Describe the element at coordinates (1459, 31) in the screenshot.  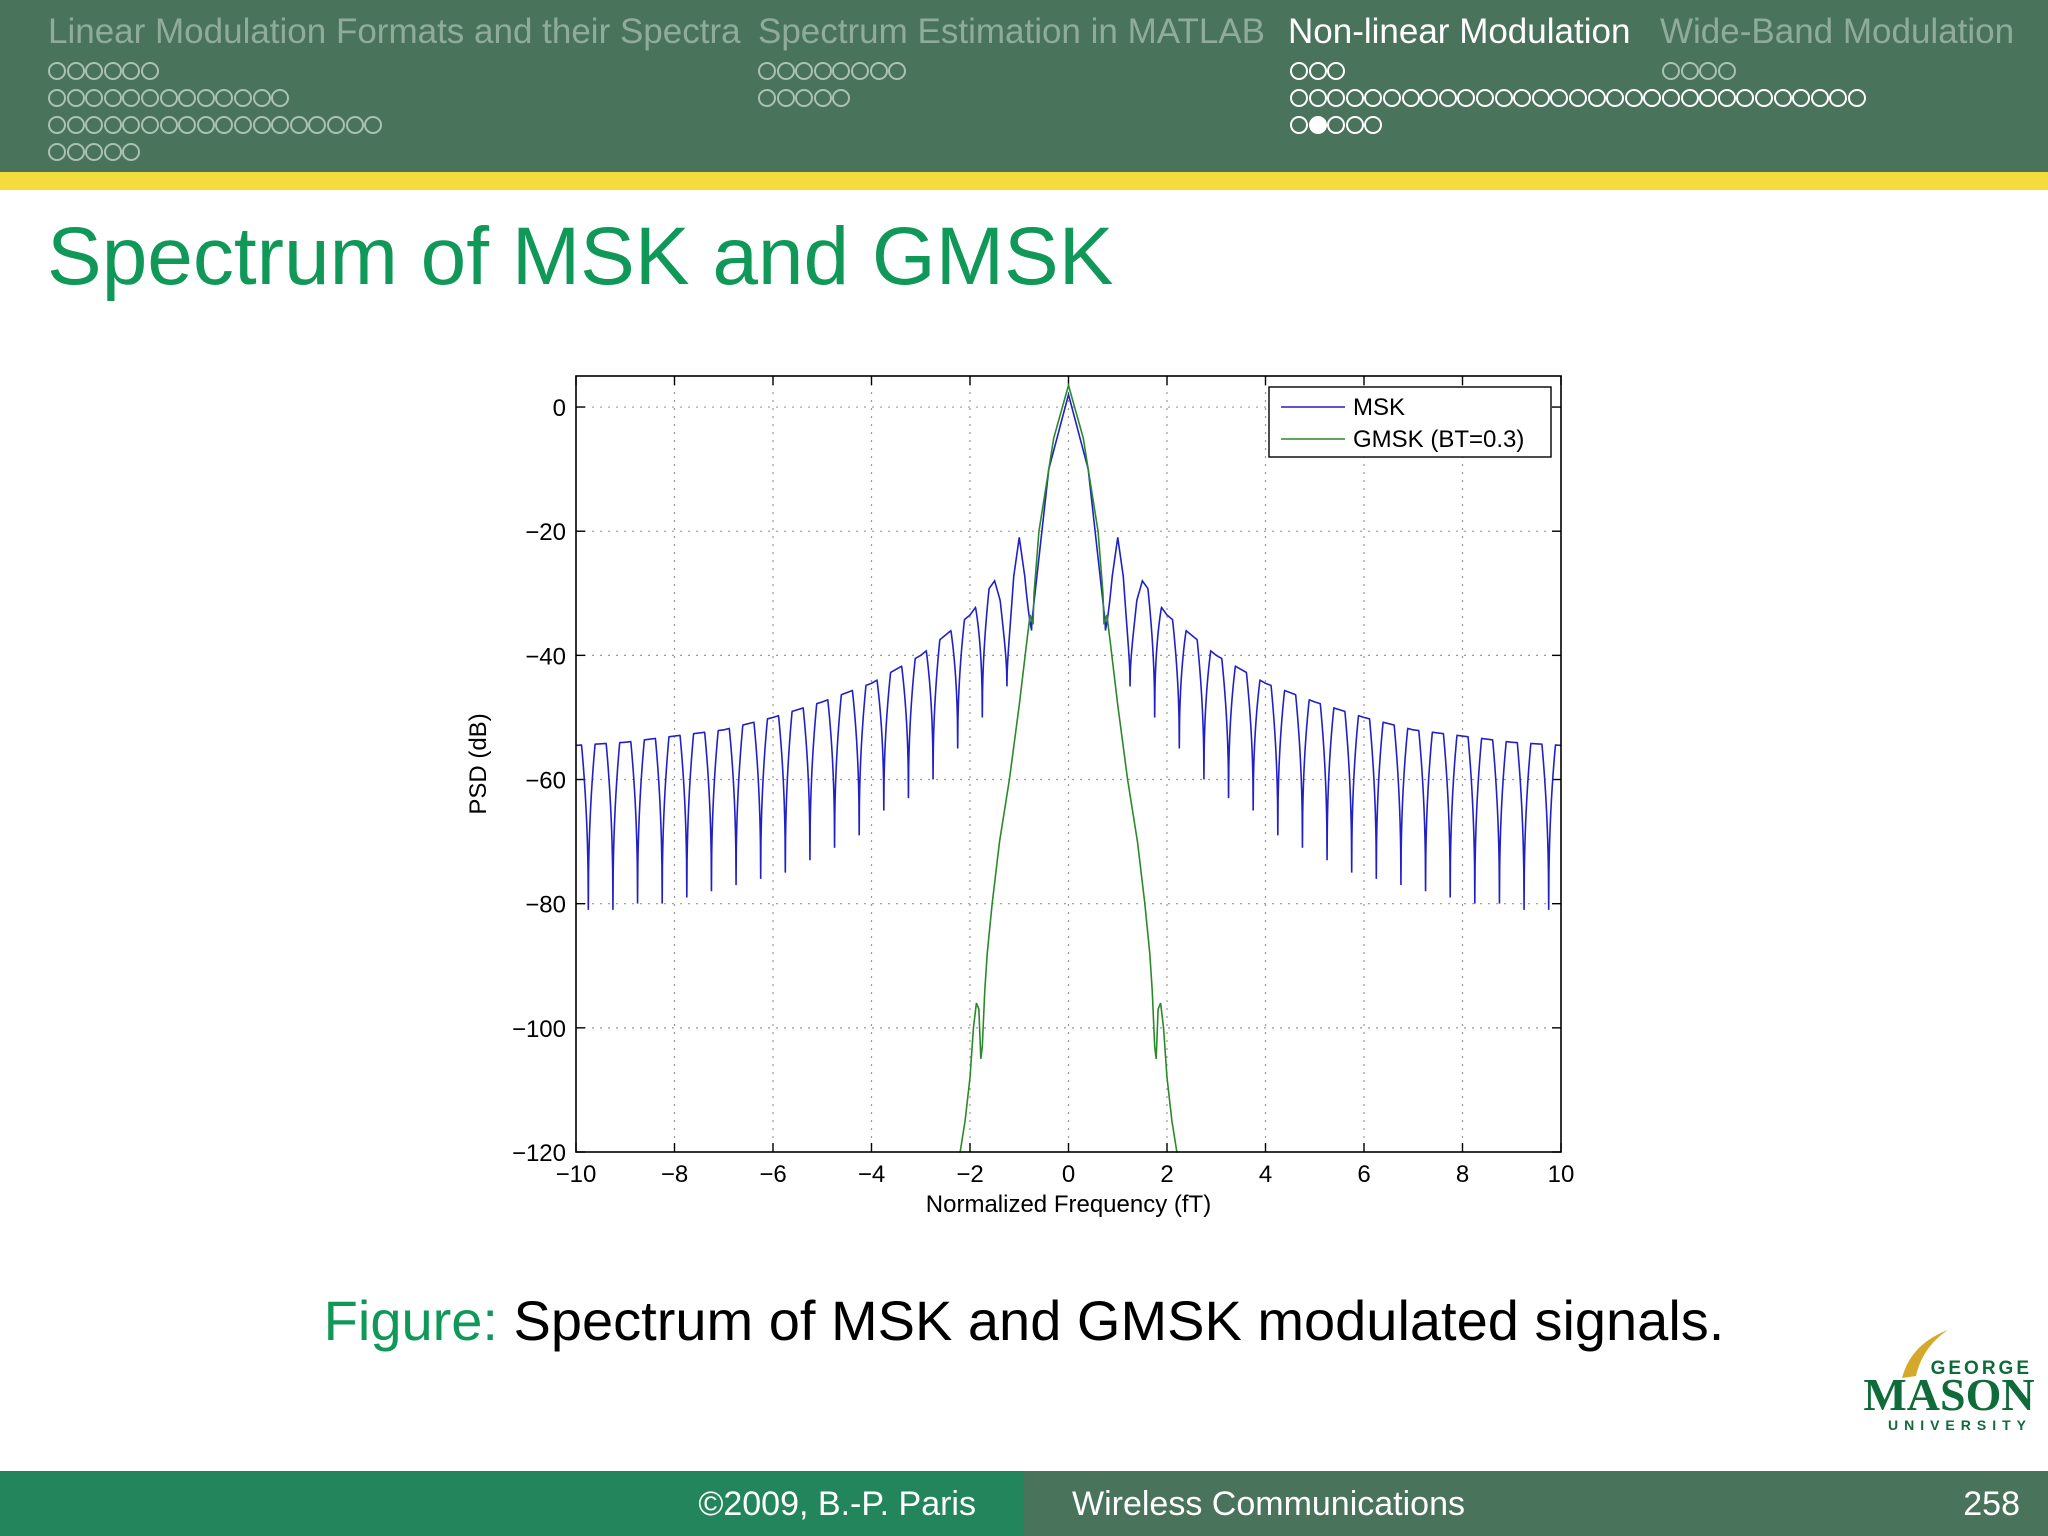
I see `section-link-3: Non-linear Modulation` at that location.